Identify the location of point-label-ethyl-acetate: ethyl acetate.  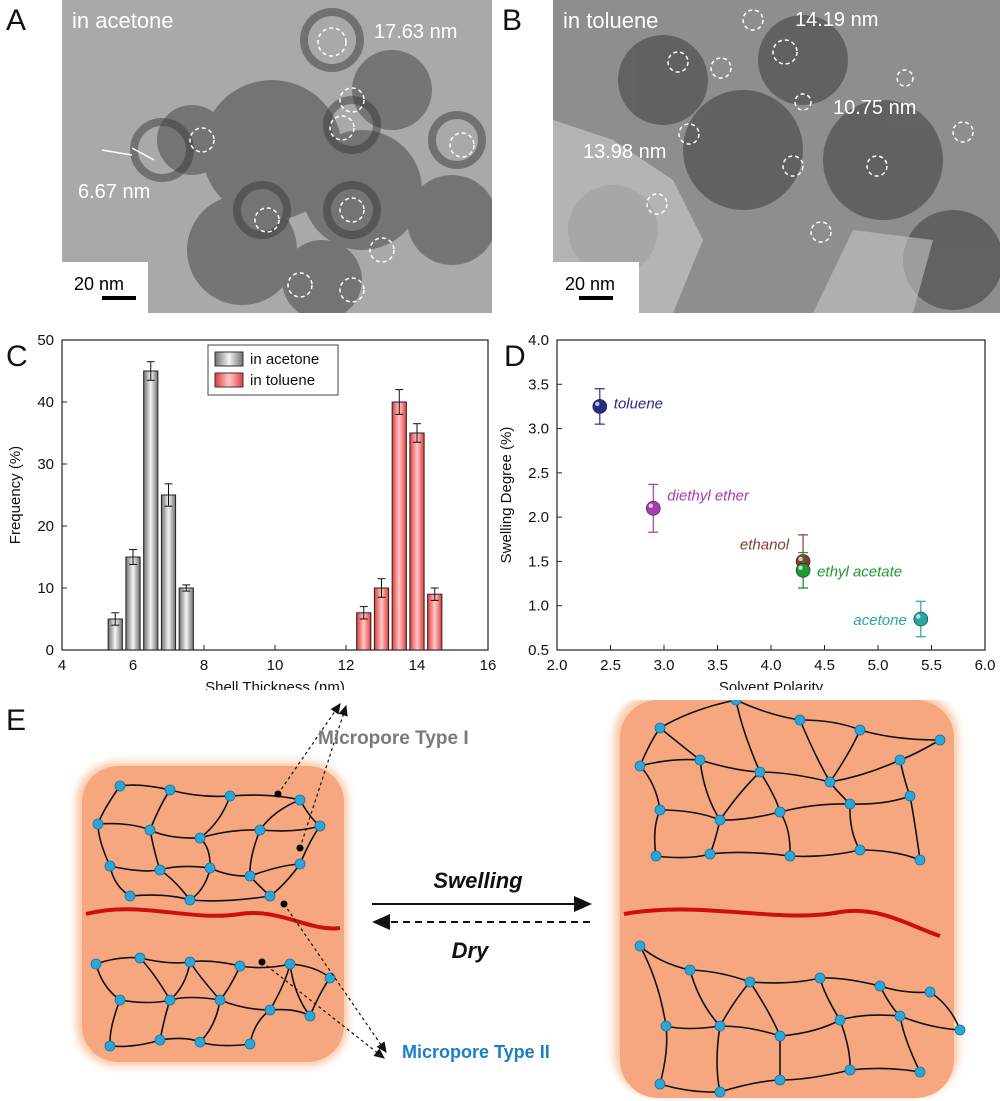
(859, 571).